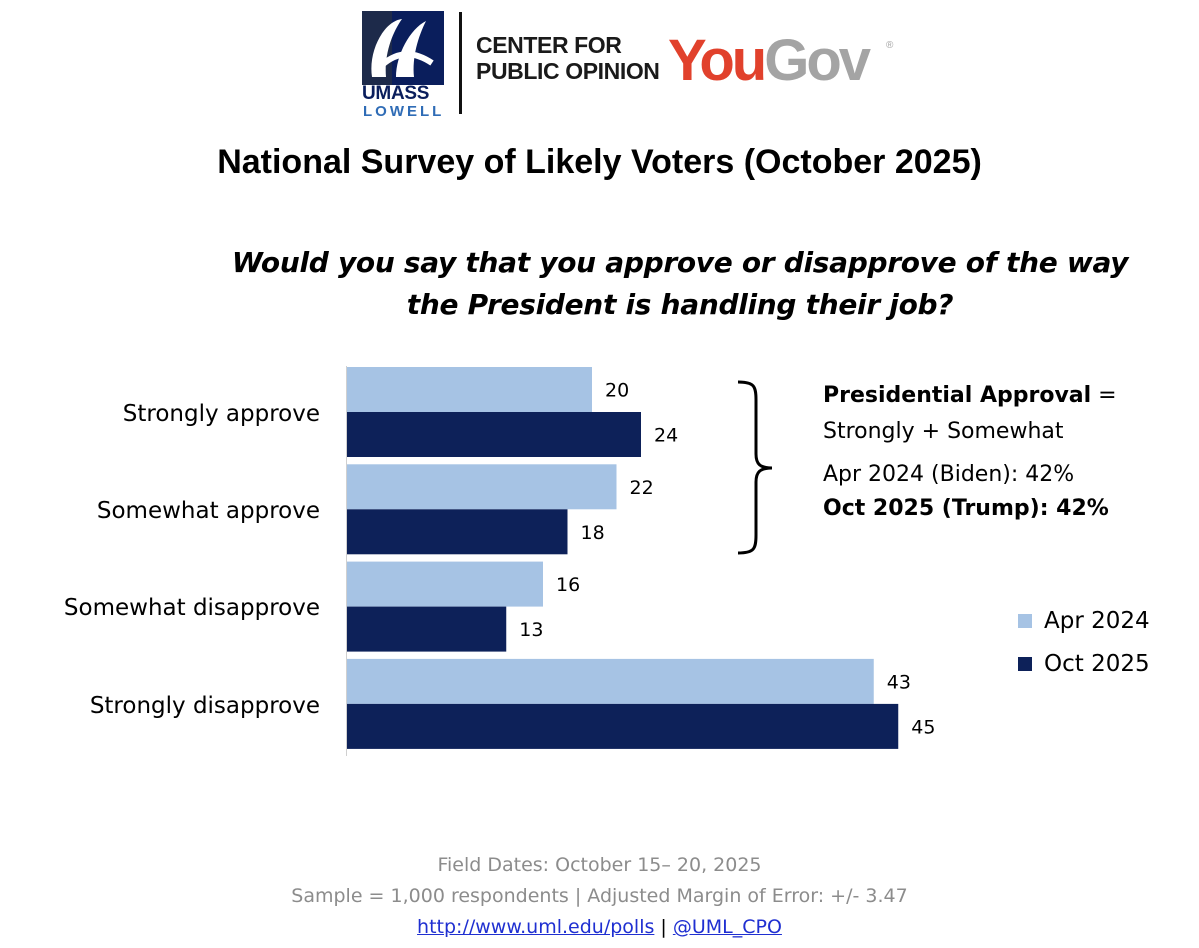  I want to click on center-for-public-opinion-line2: PUBLIC OPINION, so click(568, 71).